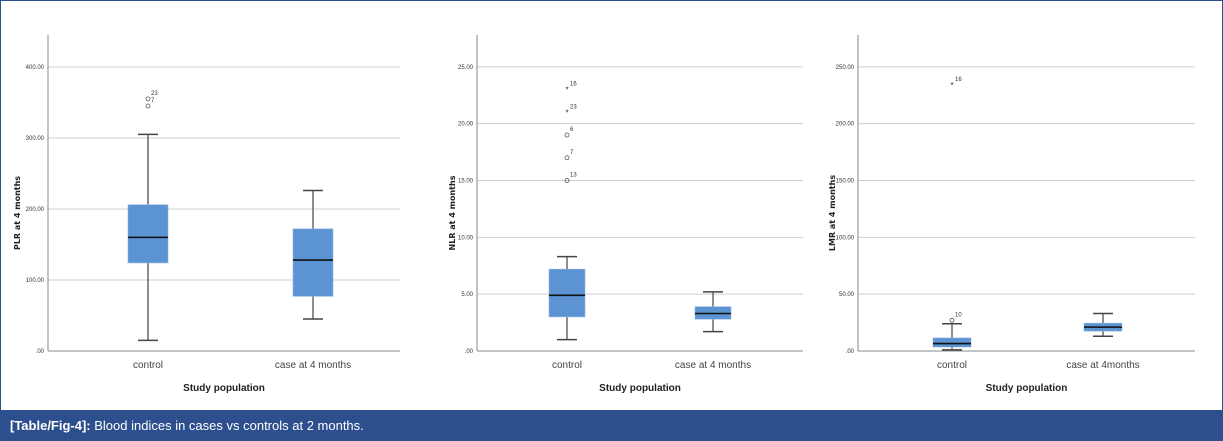  I want to click on box-control: 723, so click(148, 216).